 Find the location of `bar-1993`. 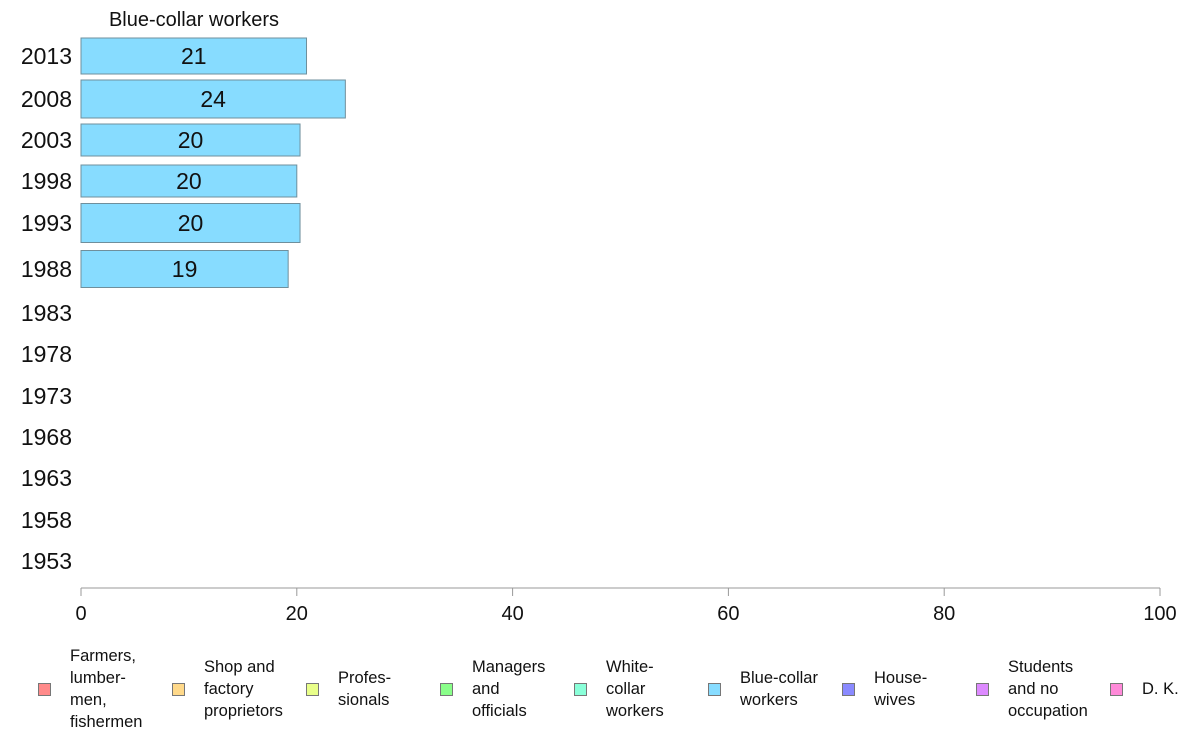

bar-1993 is located at coordinates (190, 223).